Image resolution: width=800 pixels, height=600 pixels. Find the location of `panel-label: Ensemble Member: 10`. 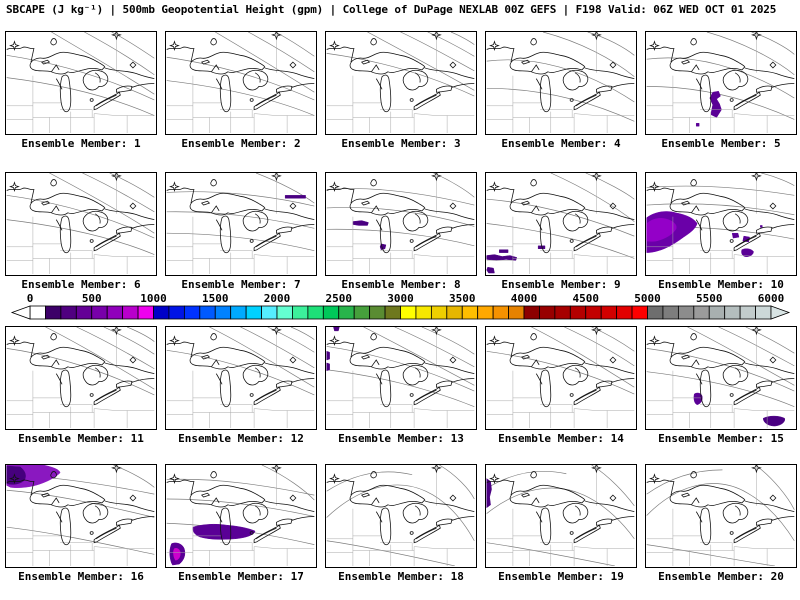

panel-label: Ensemble Member: 10 is located at coordinates (721, 284).